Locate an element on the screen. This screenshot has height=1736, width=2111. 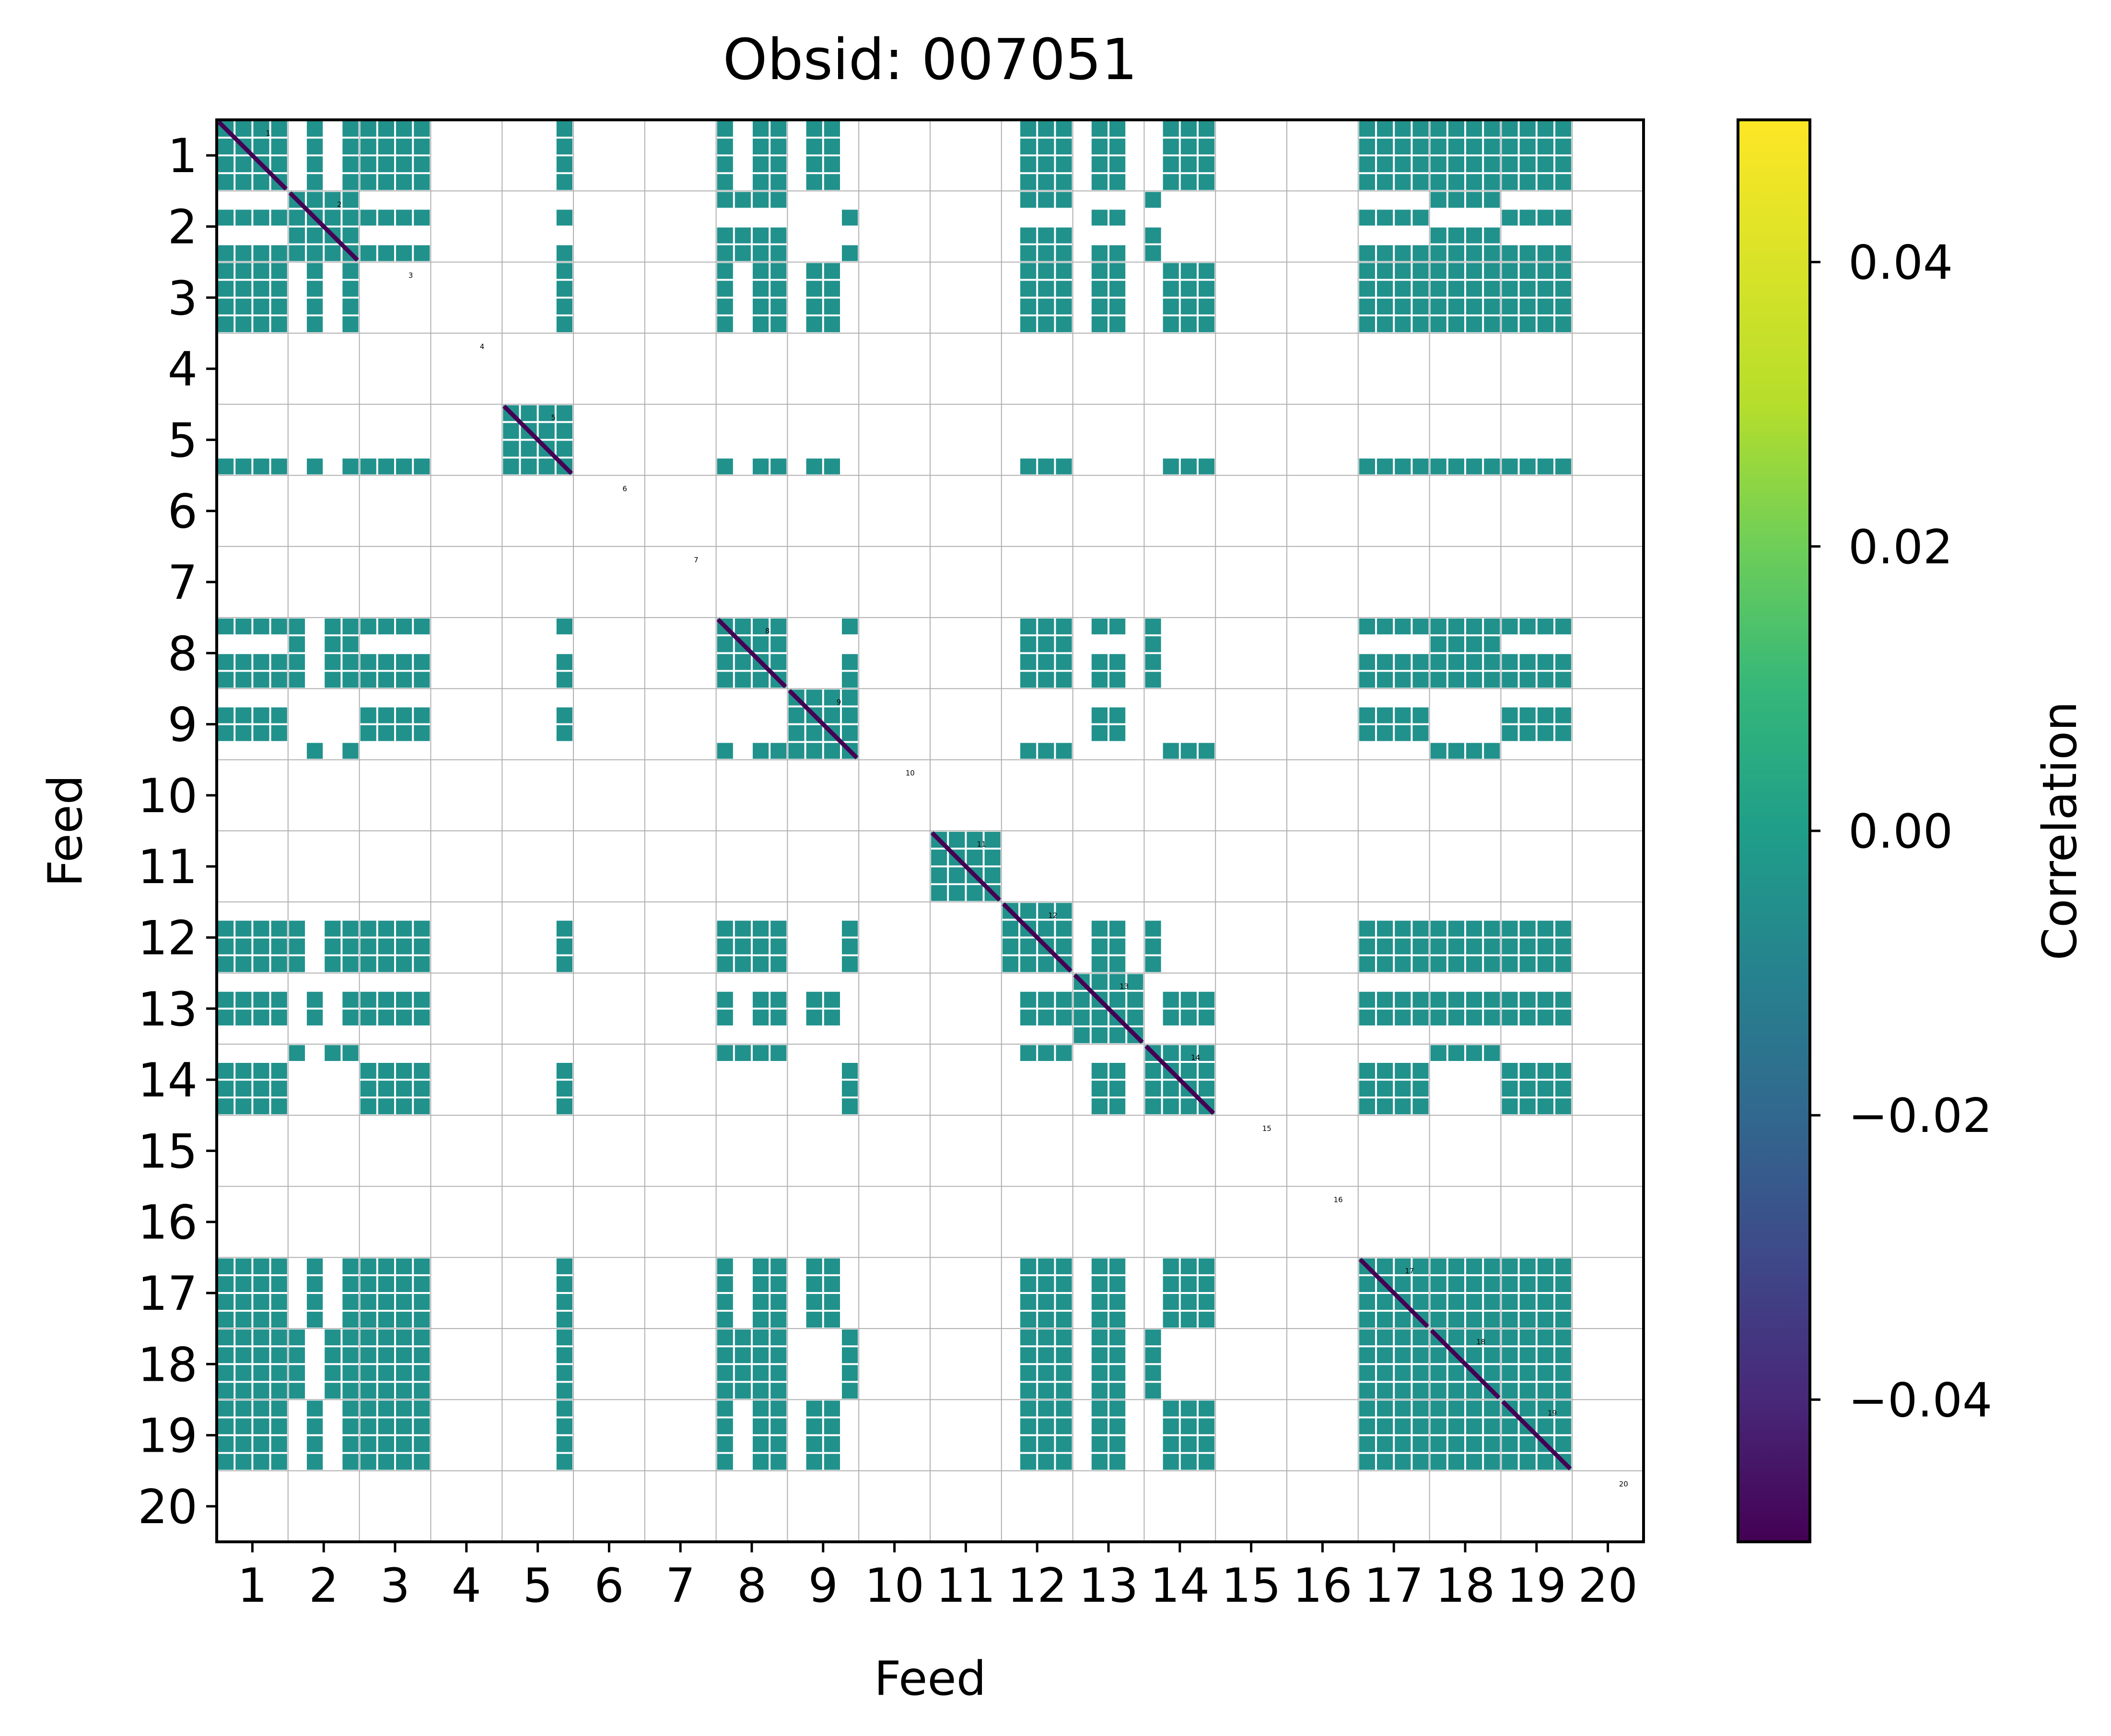
diagonal-label: 3 is located at coordinates (410, 275).